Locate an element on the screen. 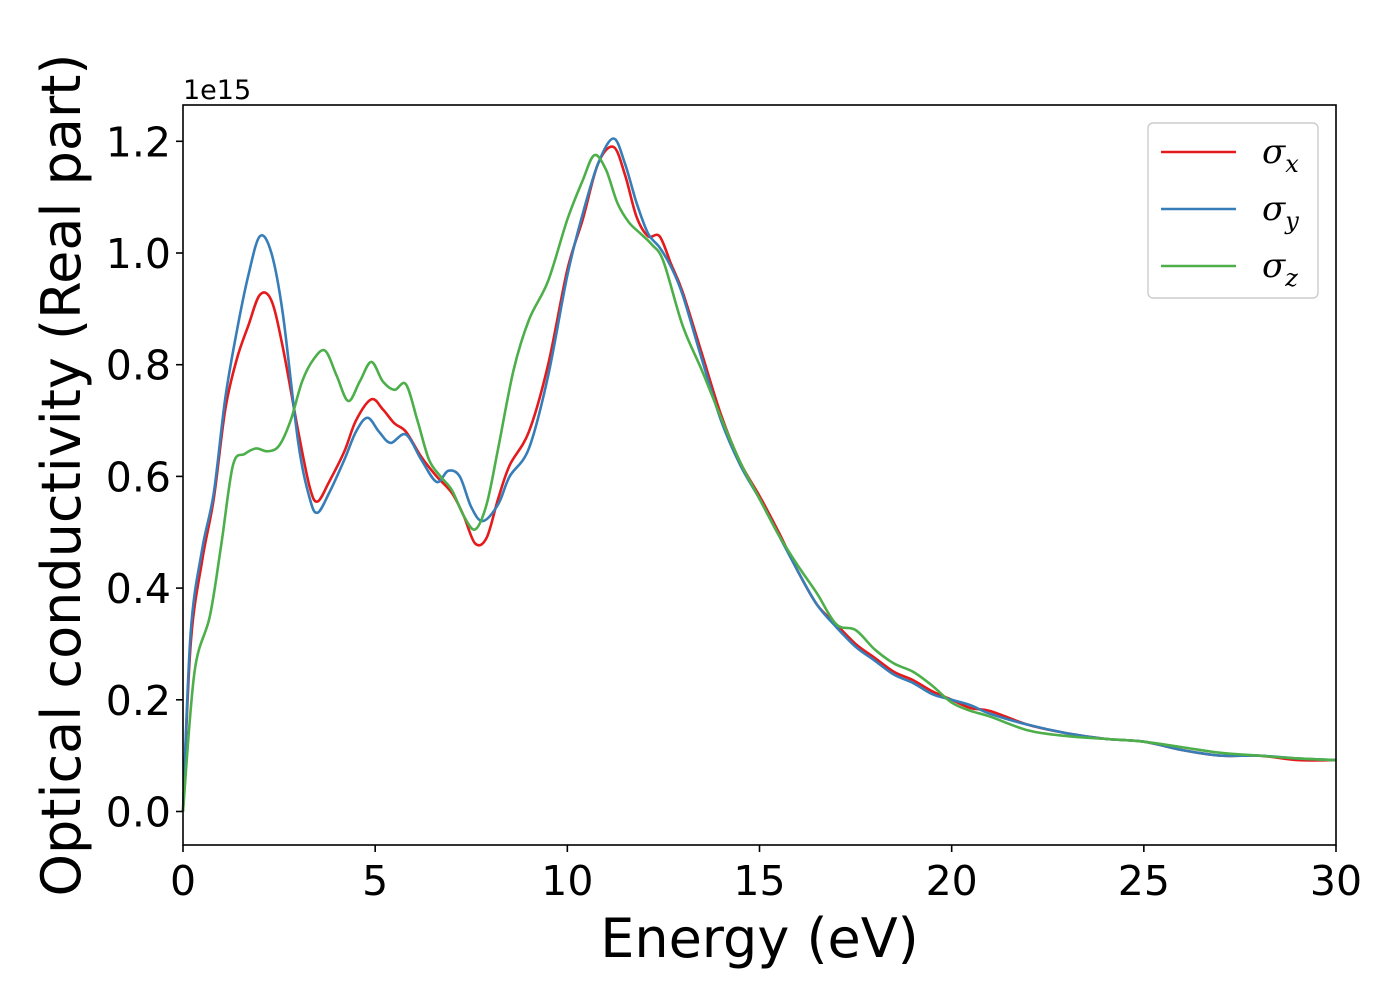 Image resolution: width=1400 pixels, height=1000 pixels. y-tick-label: 0.0 is located at coordinates (138, 812).